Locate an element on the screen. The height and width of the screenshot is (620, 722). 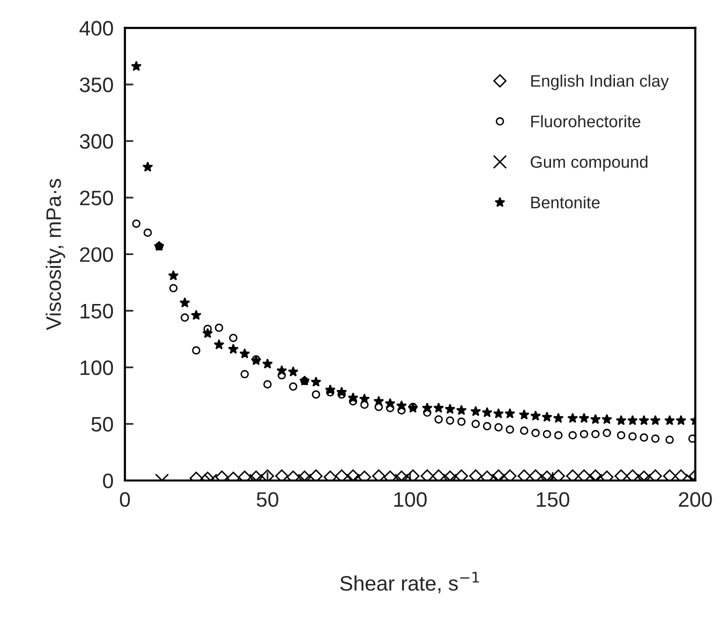
legend-label: Gum compound is located at coordinates (589, 164).